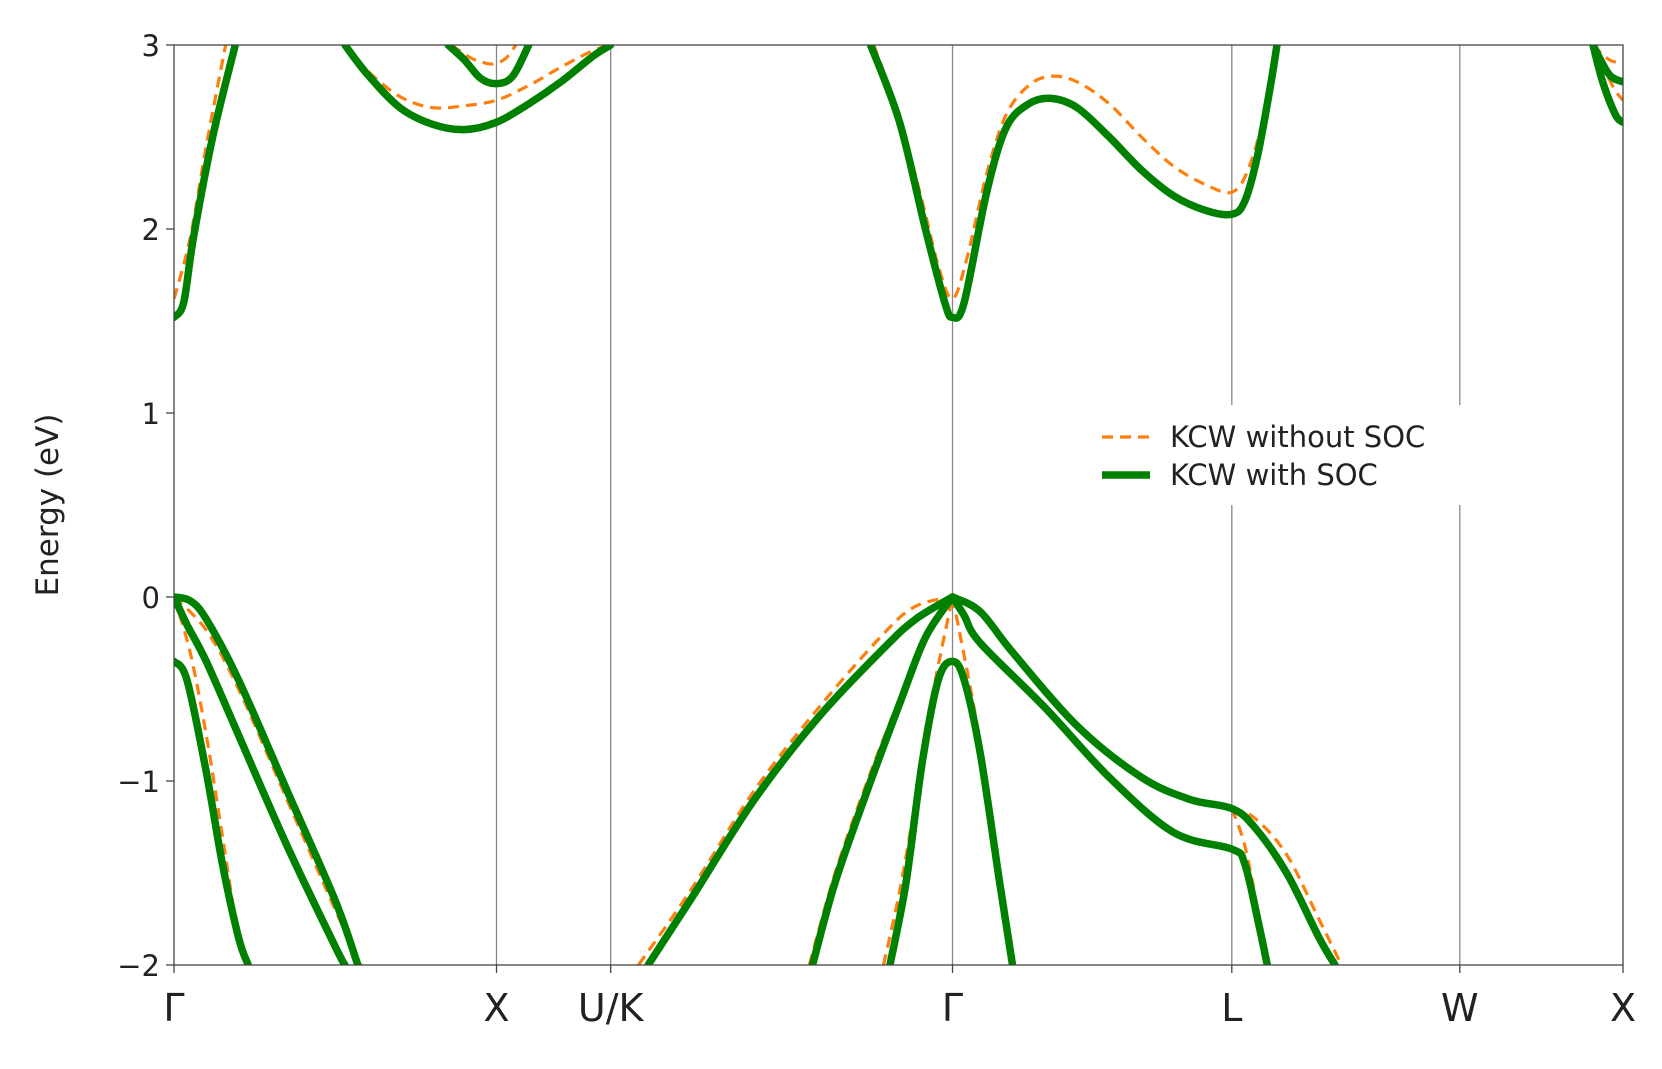 The height and width of the screenshot is (1069, 1662). Describe the element at coordinates (151, 598) in the screenshot. I see `y-tick-label: 0` at that location.